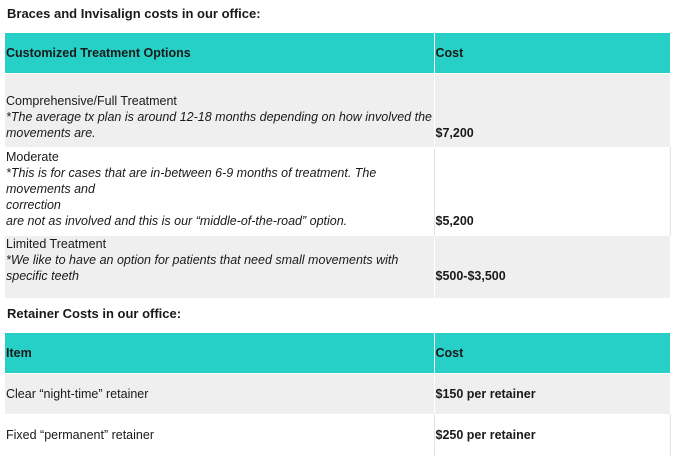 This screenshot has height=466, width=684. Describe the element at coordinates (220, 53) in the screenshot. I see `column-header-options: Customized Treatment Options` at that location.